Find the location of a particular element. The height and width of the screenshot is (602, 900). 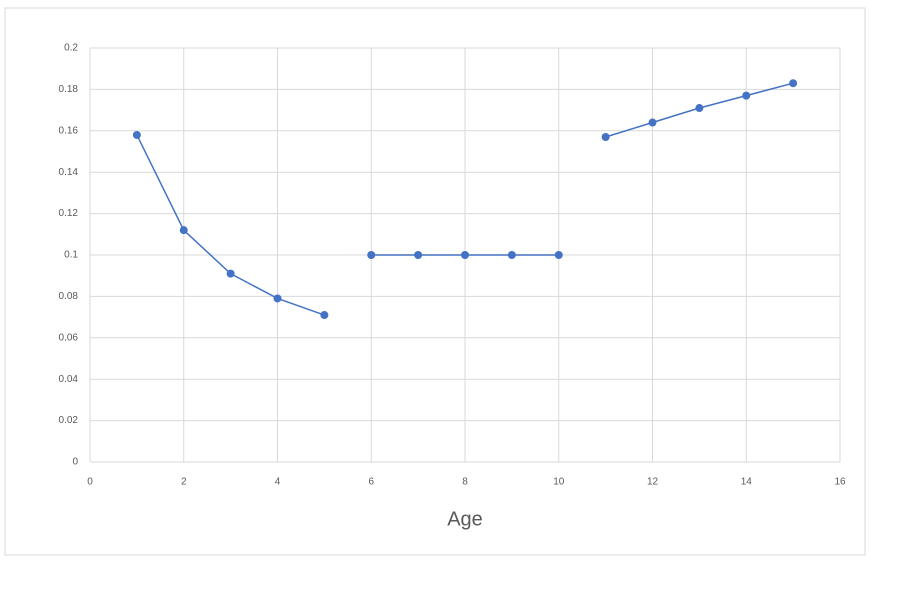

y-tick-label: 0.14 is located at coordinates (69, 172).